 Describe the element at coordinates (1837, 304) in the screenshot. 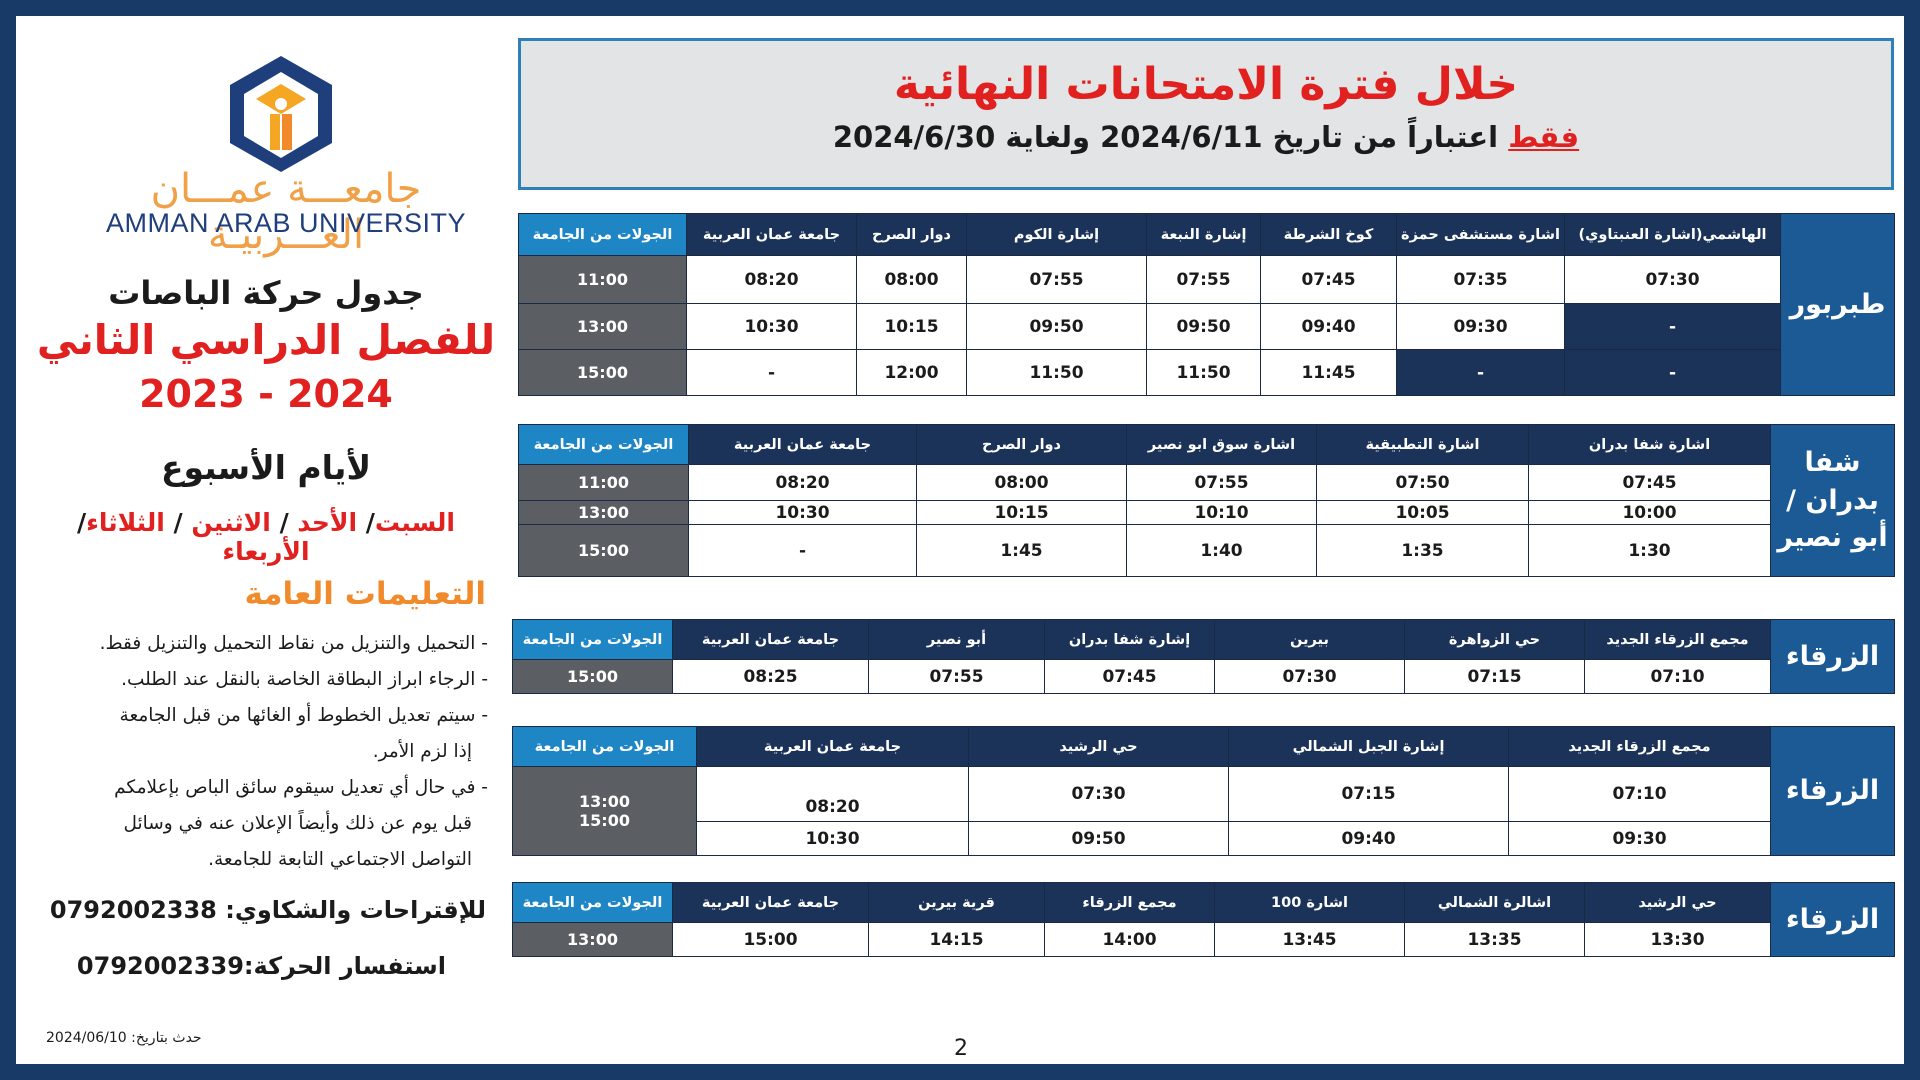

I see `route-name: طبربور` at that location.